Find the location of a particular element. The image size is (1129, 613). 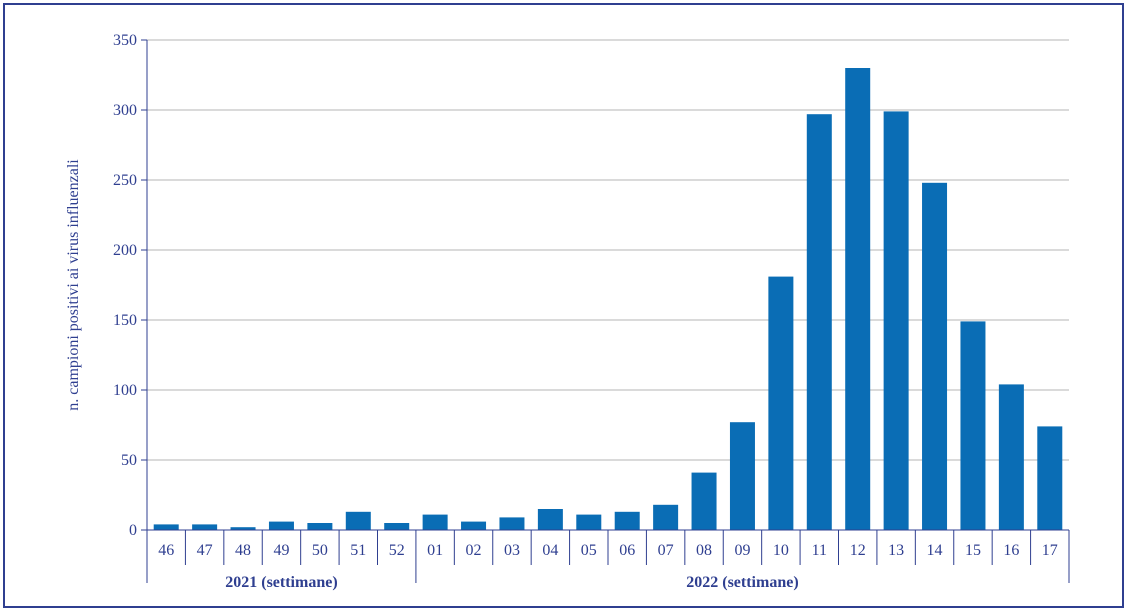

x-tick-label: 17 is located at coordinates (1050, 550).